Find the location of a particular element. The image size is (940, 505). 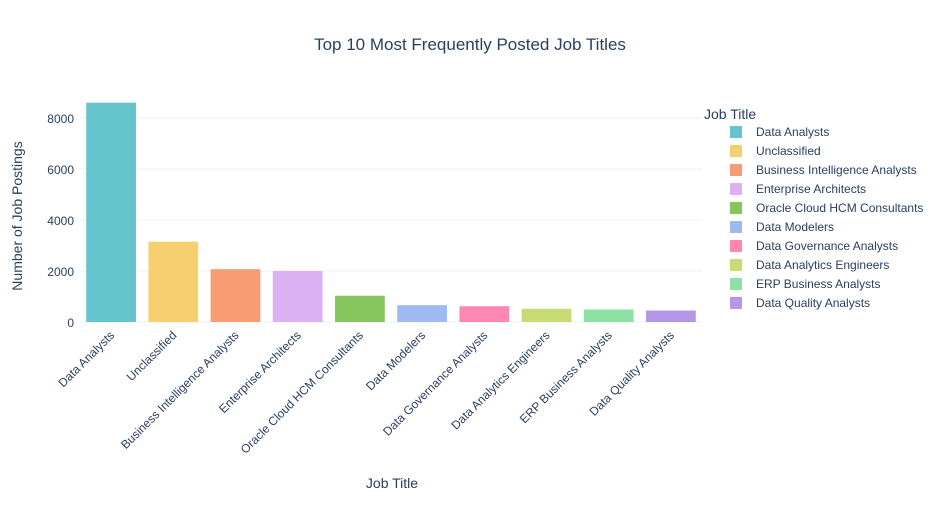

bar-data-quality-analysts is located at coordinates (671, 316).